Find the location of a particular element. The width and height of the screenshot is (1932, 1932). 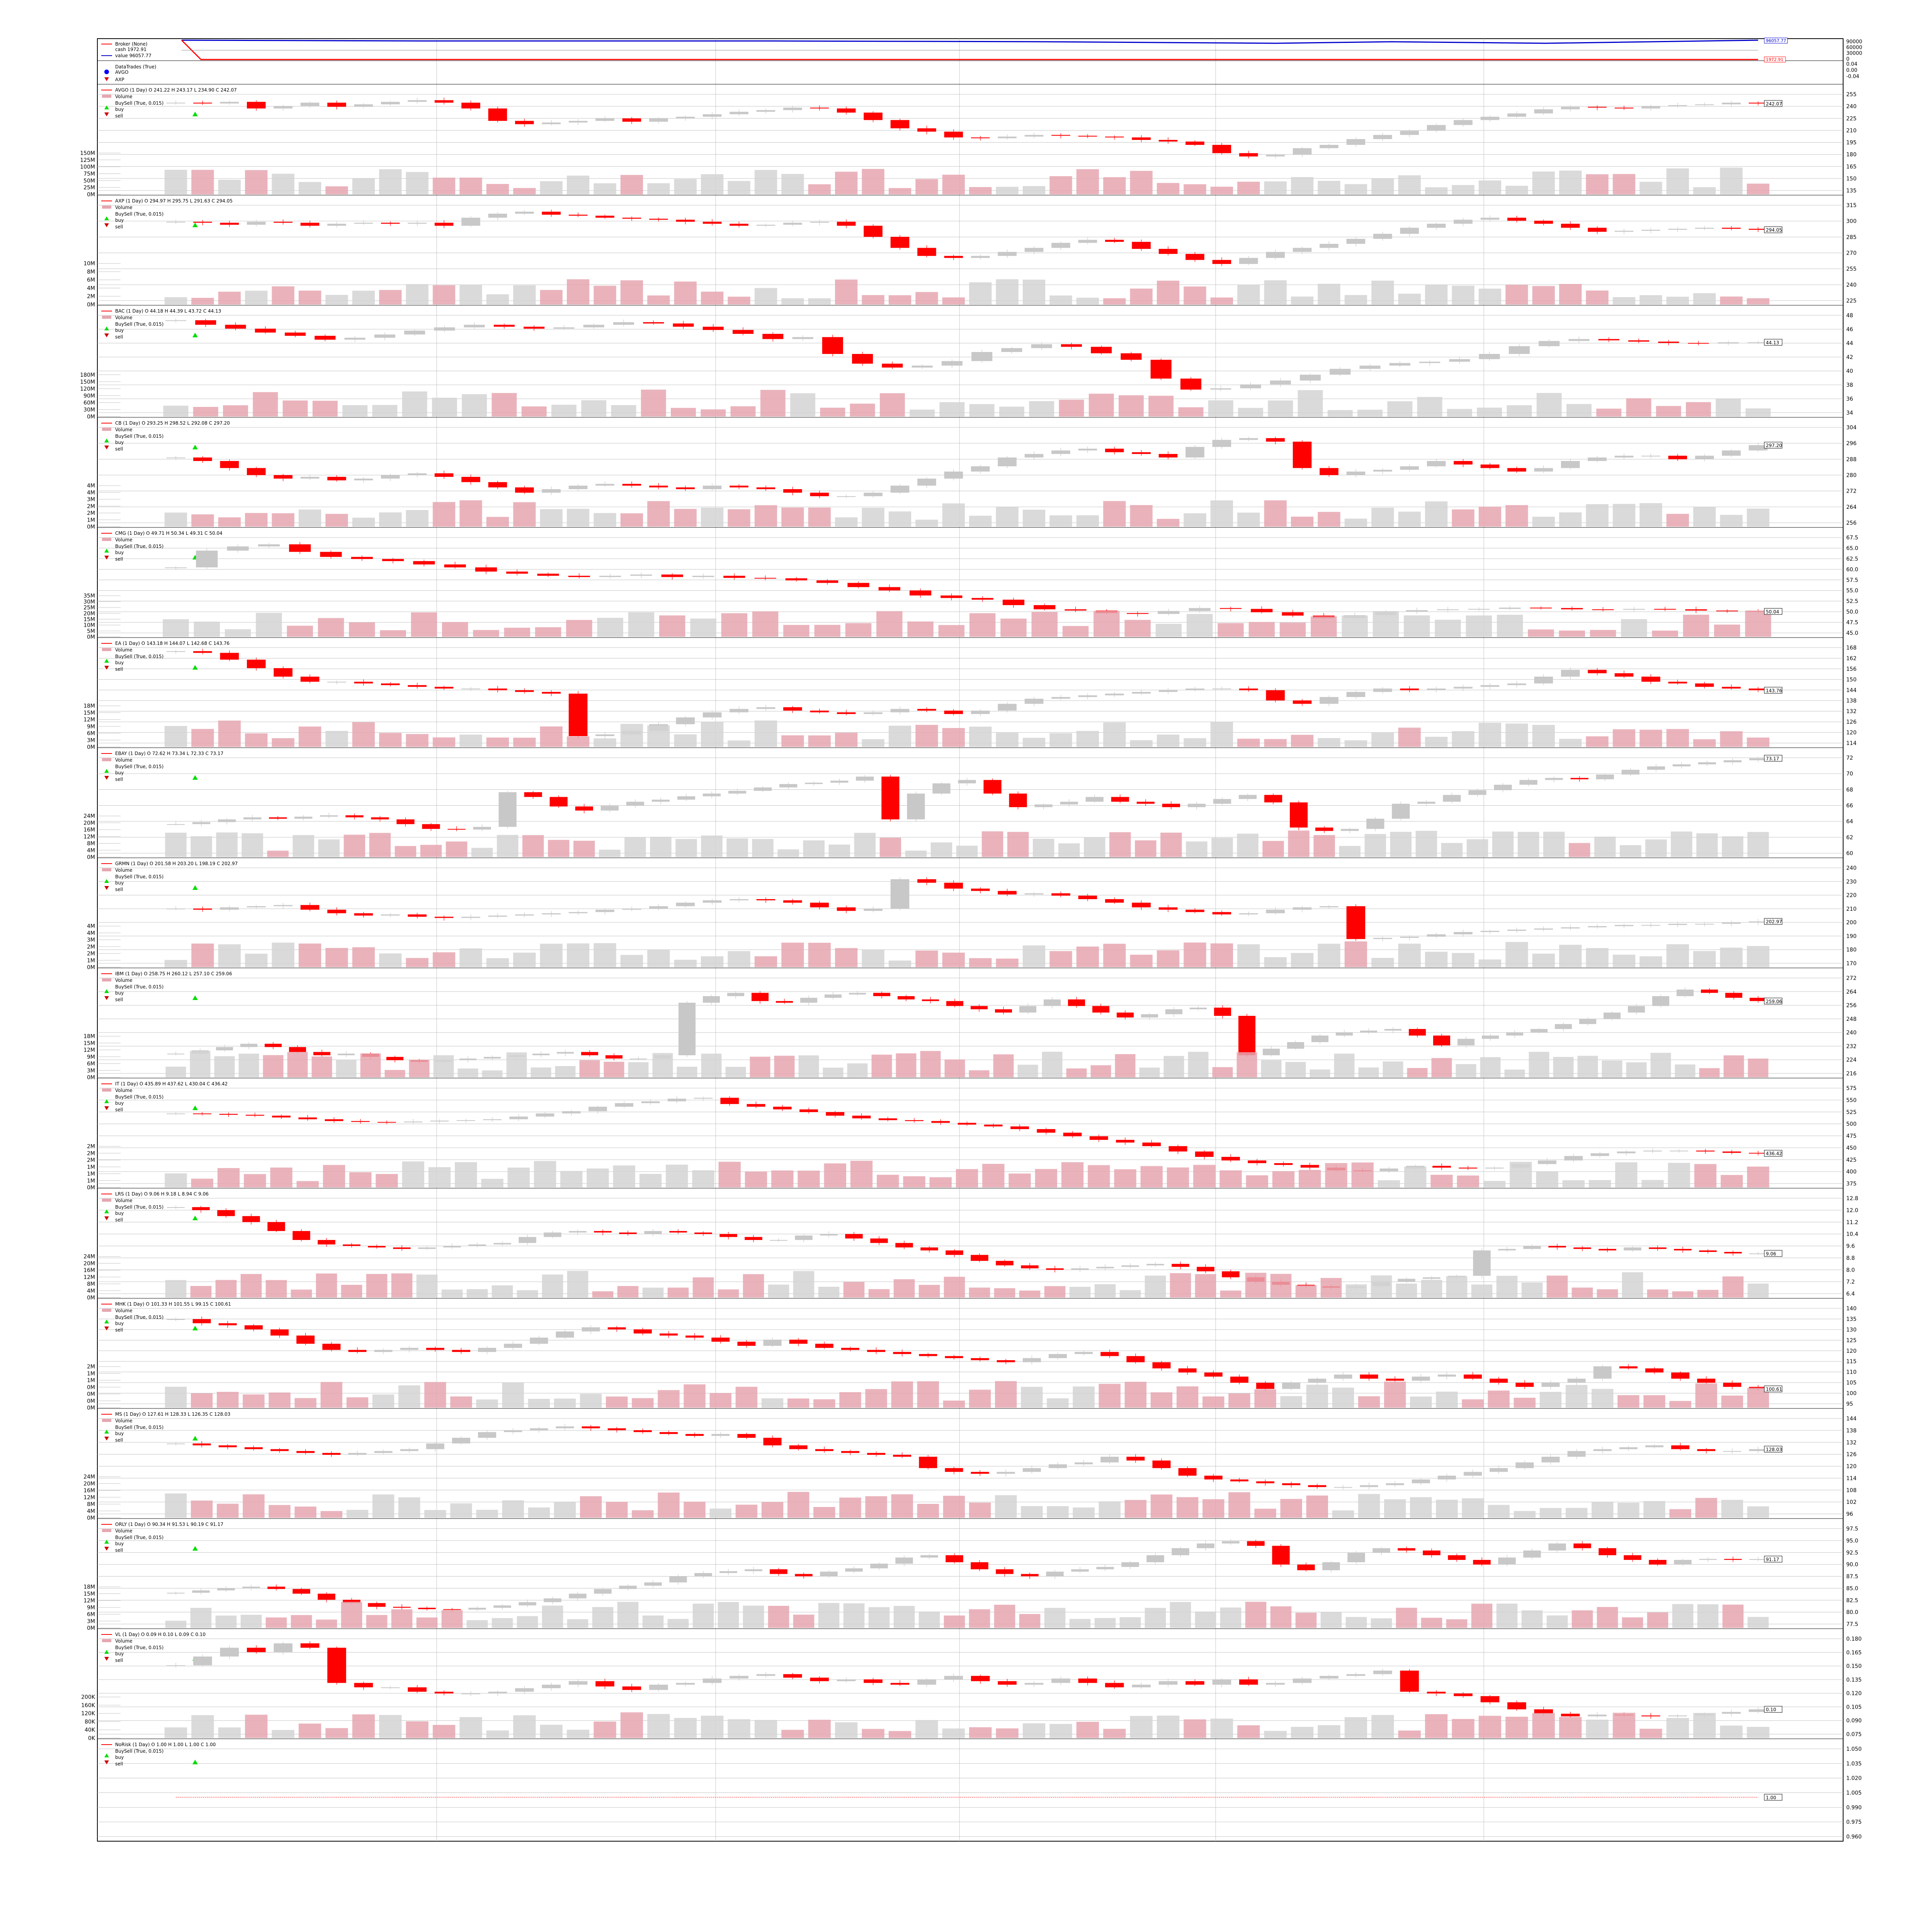

legend-buy-label: buy is located at coordinates (120, 1103).